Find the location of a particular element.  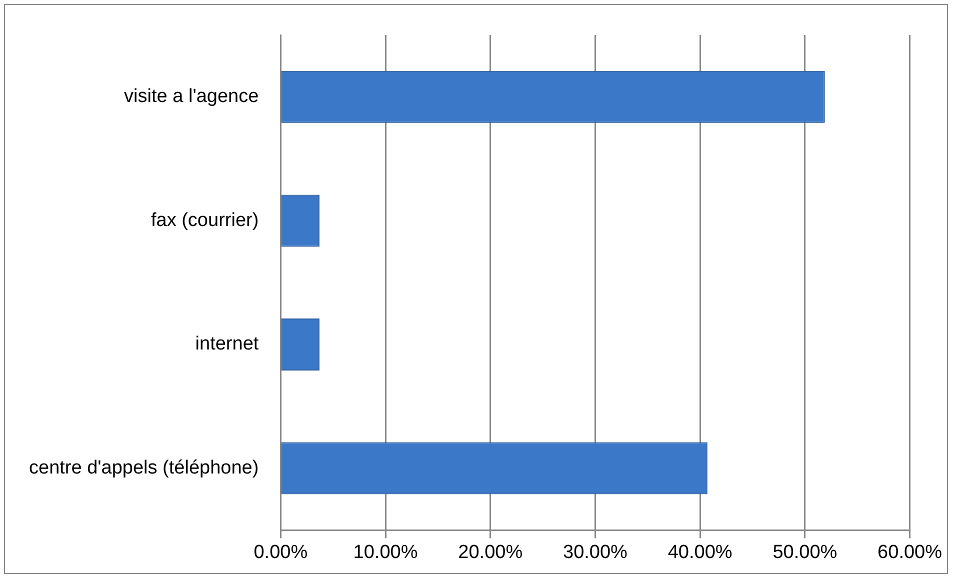

x-tick-label: 30.00% is located at coordinates (595, 552).